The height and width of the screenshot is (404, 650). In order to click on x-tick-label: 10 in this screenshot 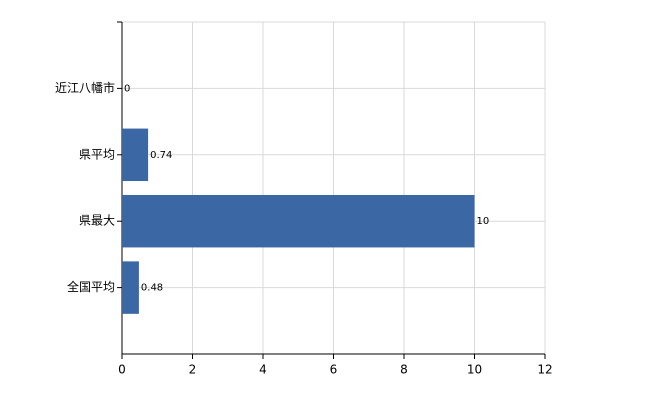, I will do `click(474, 370)`.